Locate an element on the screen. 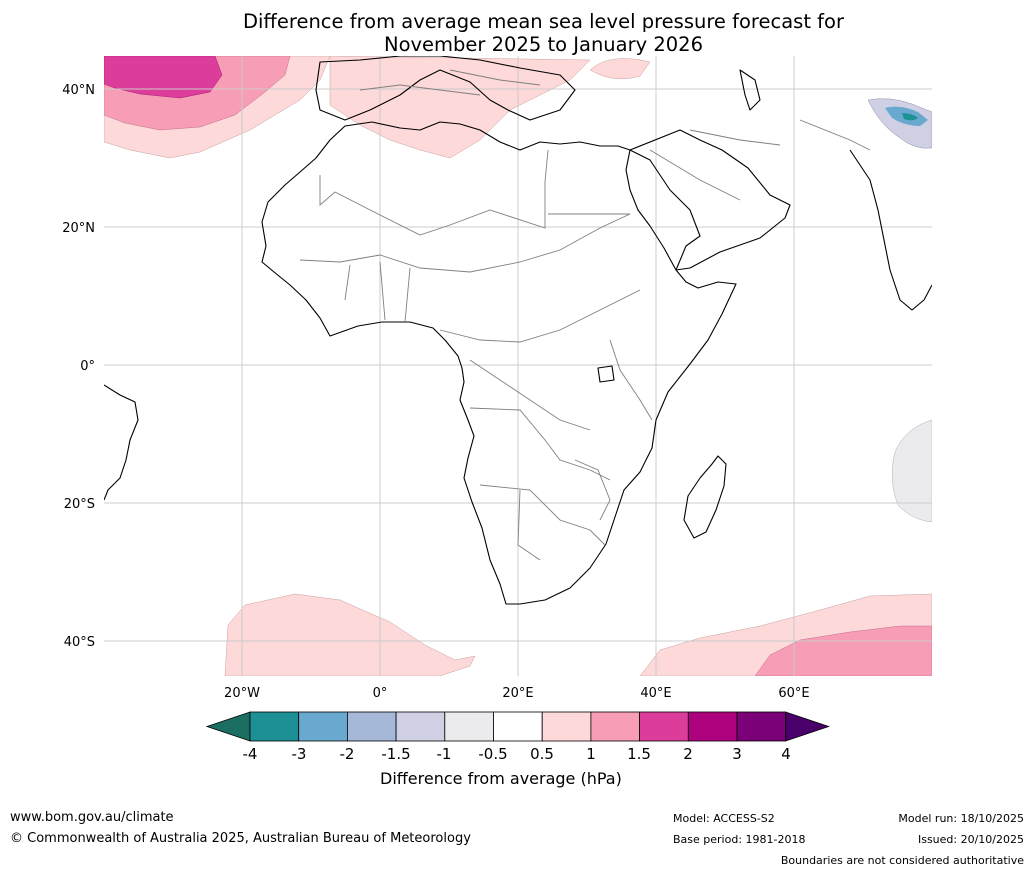 Image resolution: width=1035 pixels, height=873 pixels. colorbar-label: 2 is located at coordinates (688, 754).